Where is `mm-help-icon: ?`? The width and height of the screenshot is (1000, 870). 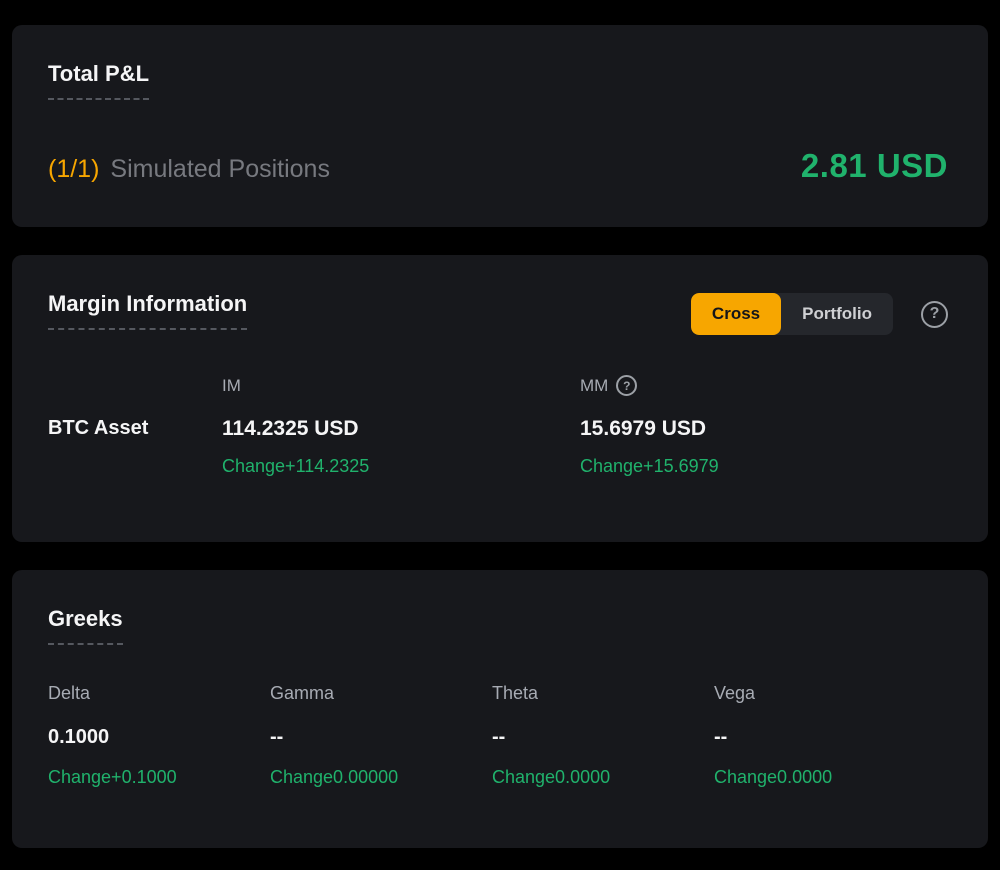 mm-help-icon: ? is located at coordinates (627, 385).